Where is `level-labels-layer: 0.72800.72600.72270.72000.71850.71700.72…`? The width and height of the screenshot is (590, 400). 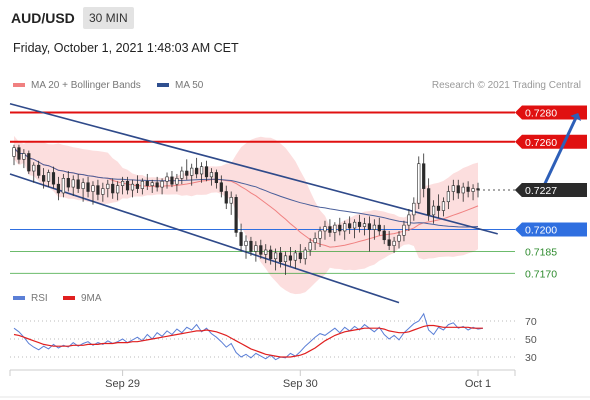 level-labels-layer: 0.72800.72600.72270.72000.71850.71700.72… is located at coordinates (551, 192).